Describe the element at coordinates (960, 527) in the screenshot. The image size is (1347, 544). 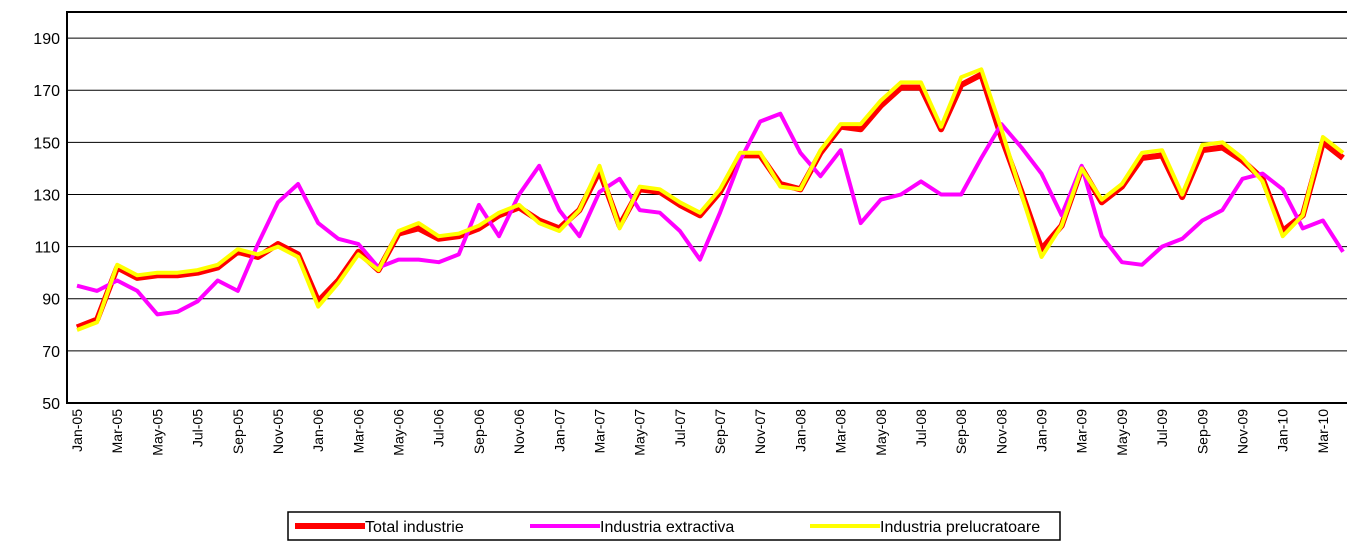
I see `legend-label: Industria prelucratoare` at that location.